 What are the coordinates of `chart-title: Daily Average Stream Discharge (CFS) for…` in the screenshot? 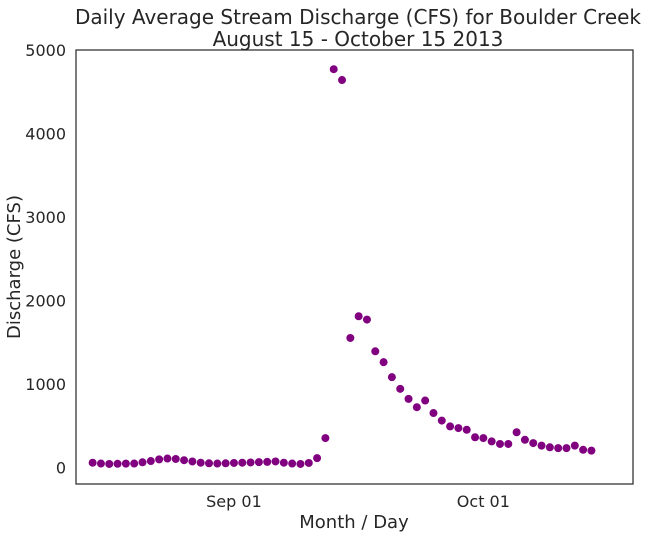 It's located at (358, 17).